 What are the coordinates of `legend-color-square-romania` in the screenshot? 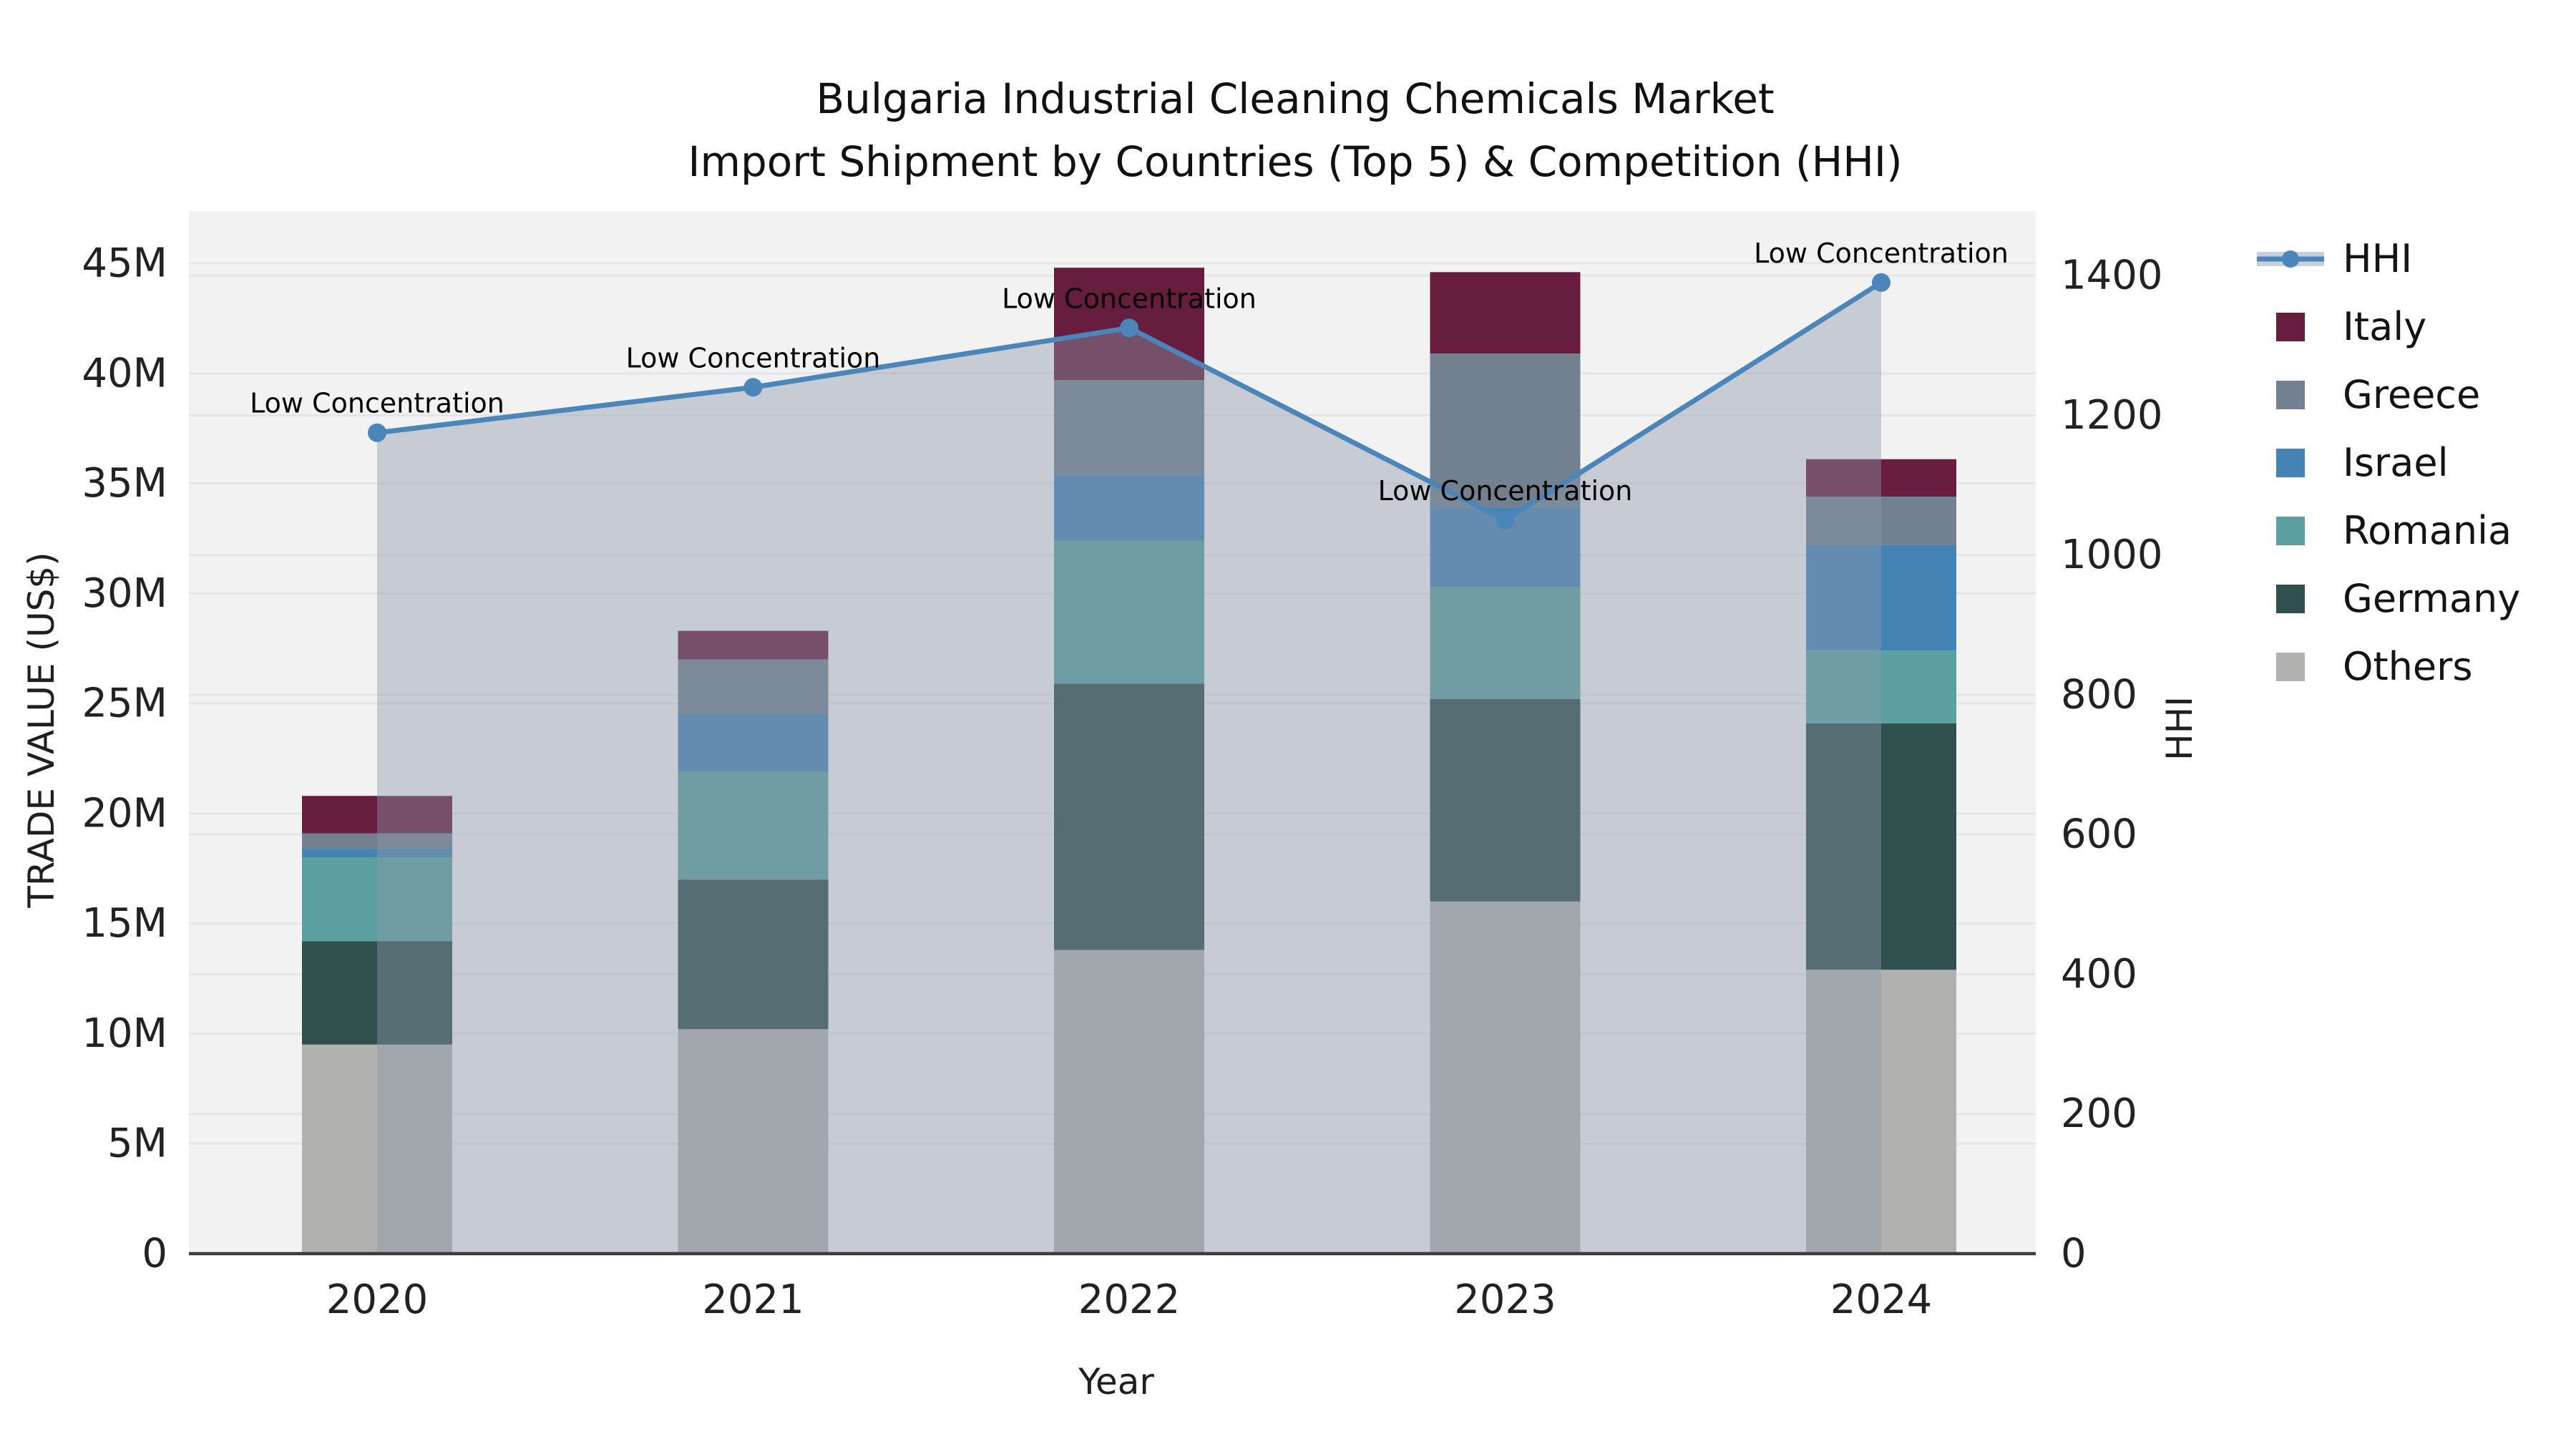 It's located at (2290, 530).